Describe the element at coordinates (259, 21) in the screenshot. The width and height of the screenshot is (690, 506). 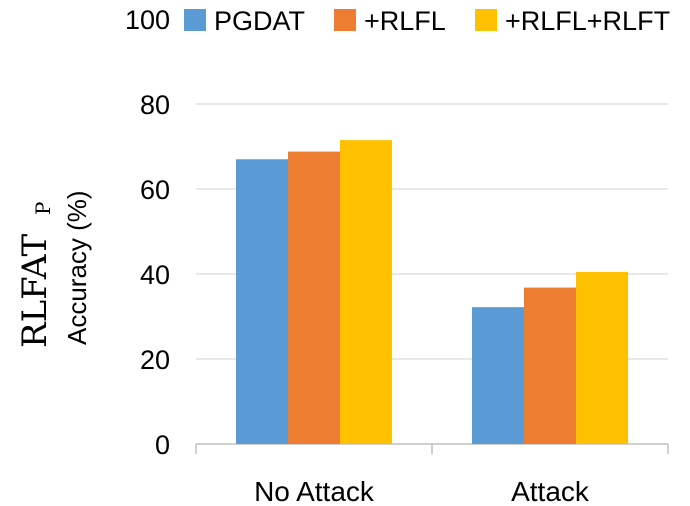
I see `legend-label: PGDAT` at that location.